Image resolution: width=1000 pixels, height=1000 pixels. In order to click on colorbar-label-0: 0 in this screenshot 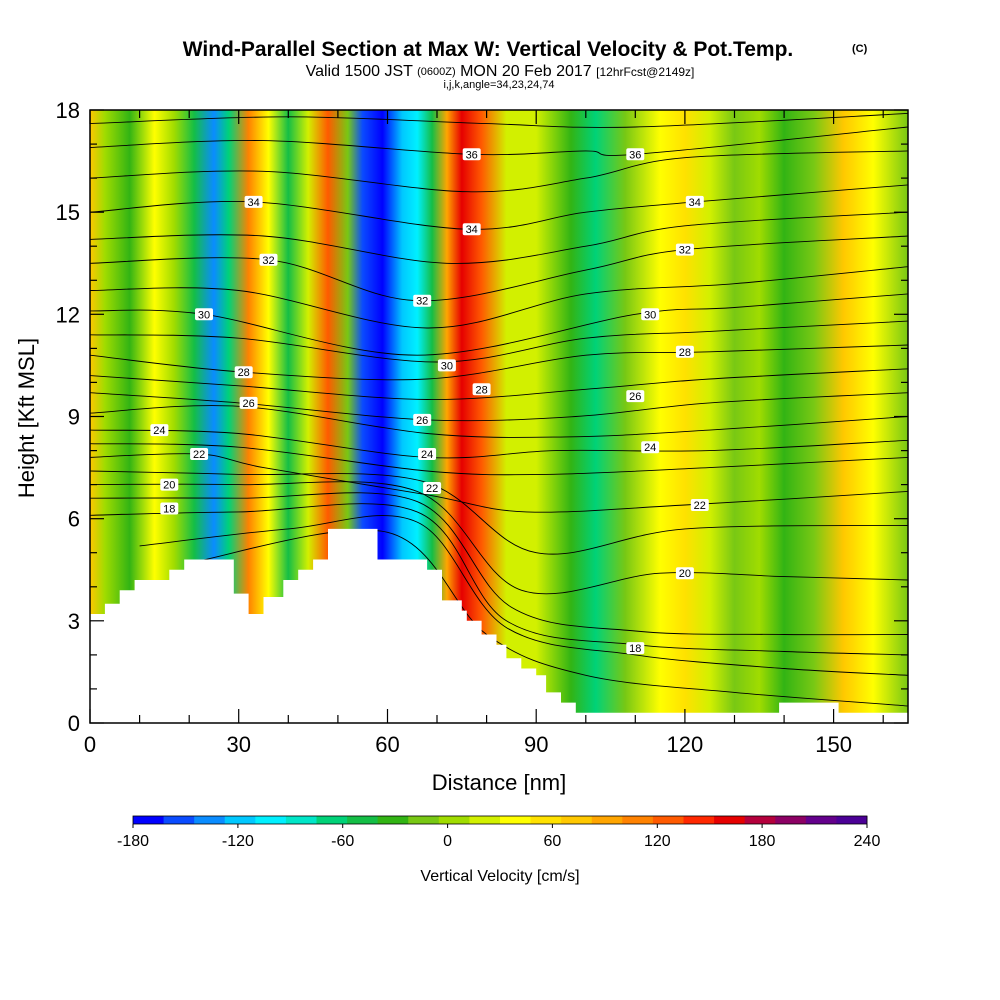, I will do `click(447, 841)`.